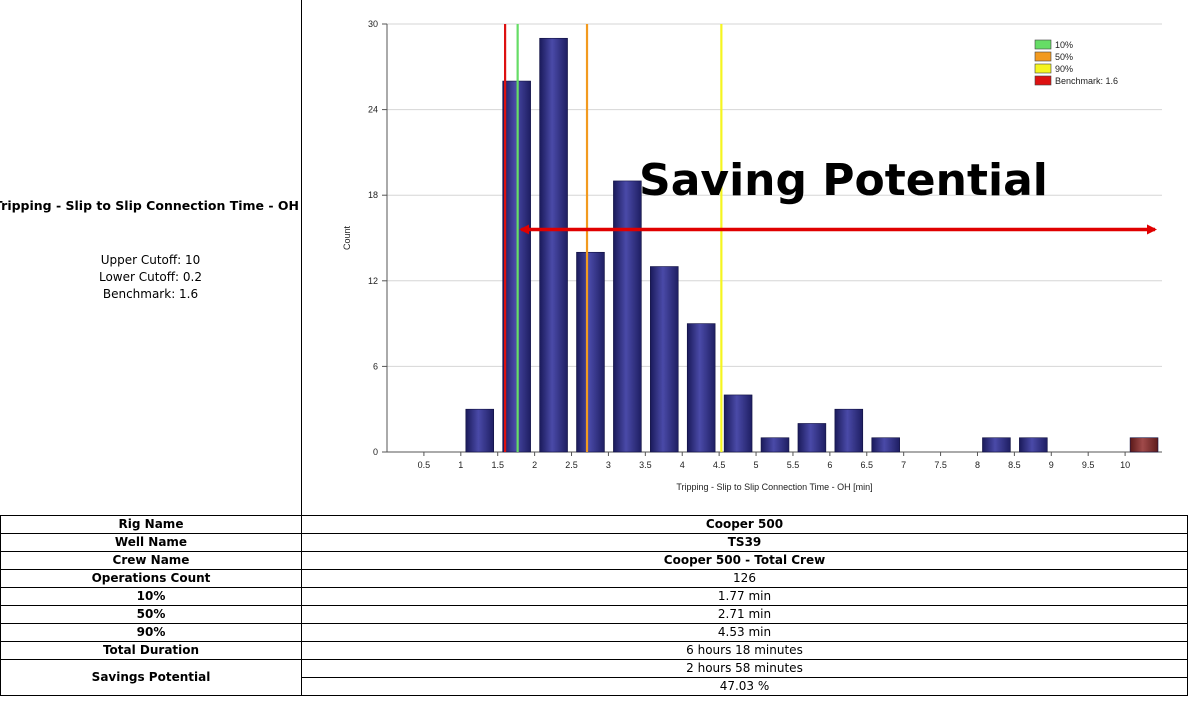 This screenshot has width=1188, height=702. Describe the element at coordinates (150, 277) in the screenshot. I see `lower-cutoff: Lower Cutoff: 0.2` at that location.